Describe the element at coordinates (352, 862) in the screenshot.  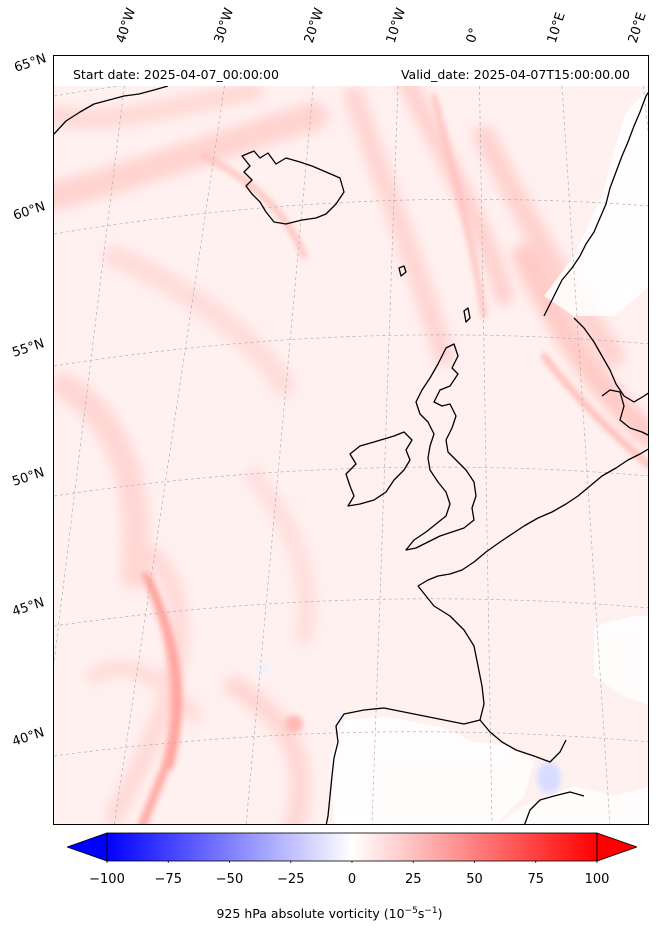
I see `colorbar-tickmarks` at that location.